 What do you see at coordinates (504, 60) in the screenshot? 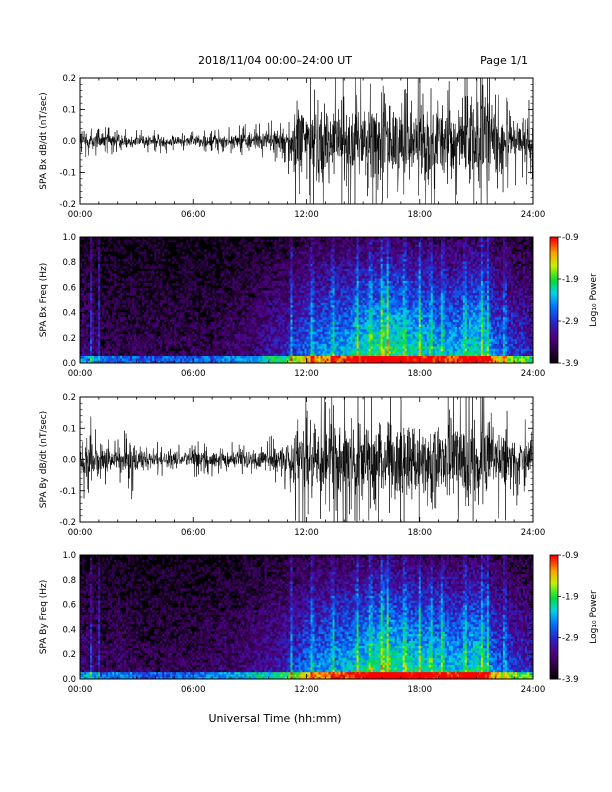
I see `page-indicator: Page 1/1` at bounding box center [504, 60].